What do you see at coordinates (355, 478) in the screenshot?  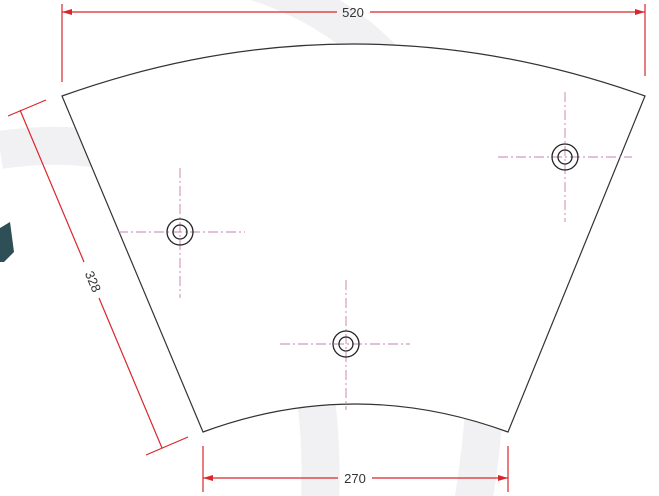 I see `dimension-label: 270` at bounding box center [355, 478].